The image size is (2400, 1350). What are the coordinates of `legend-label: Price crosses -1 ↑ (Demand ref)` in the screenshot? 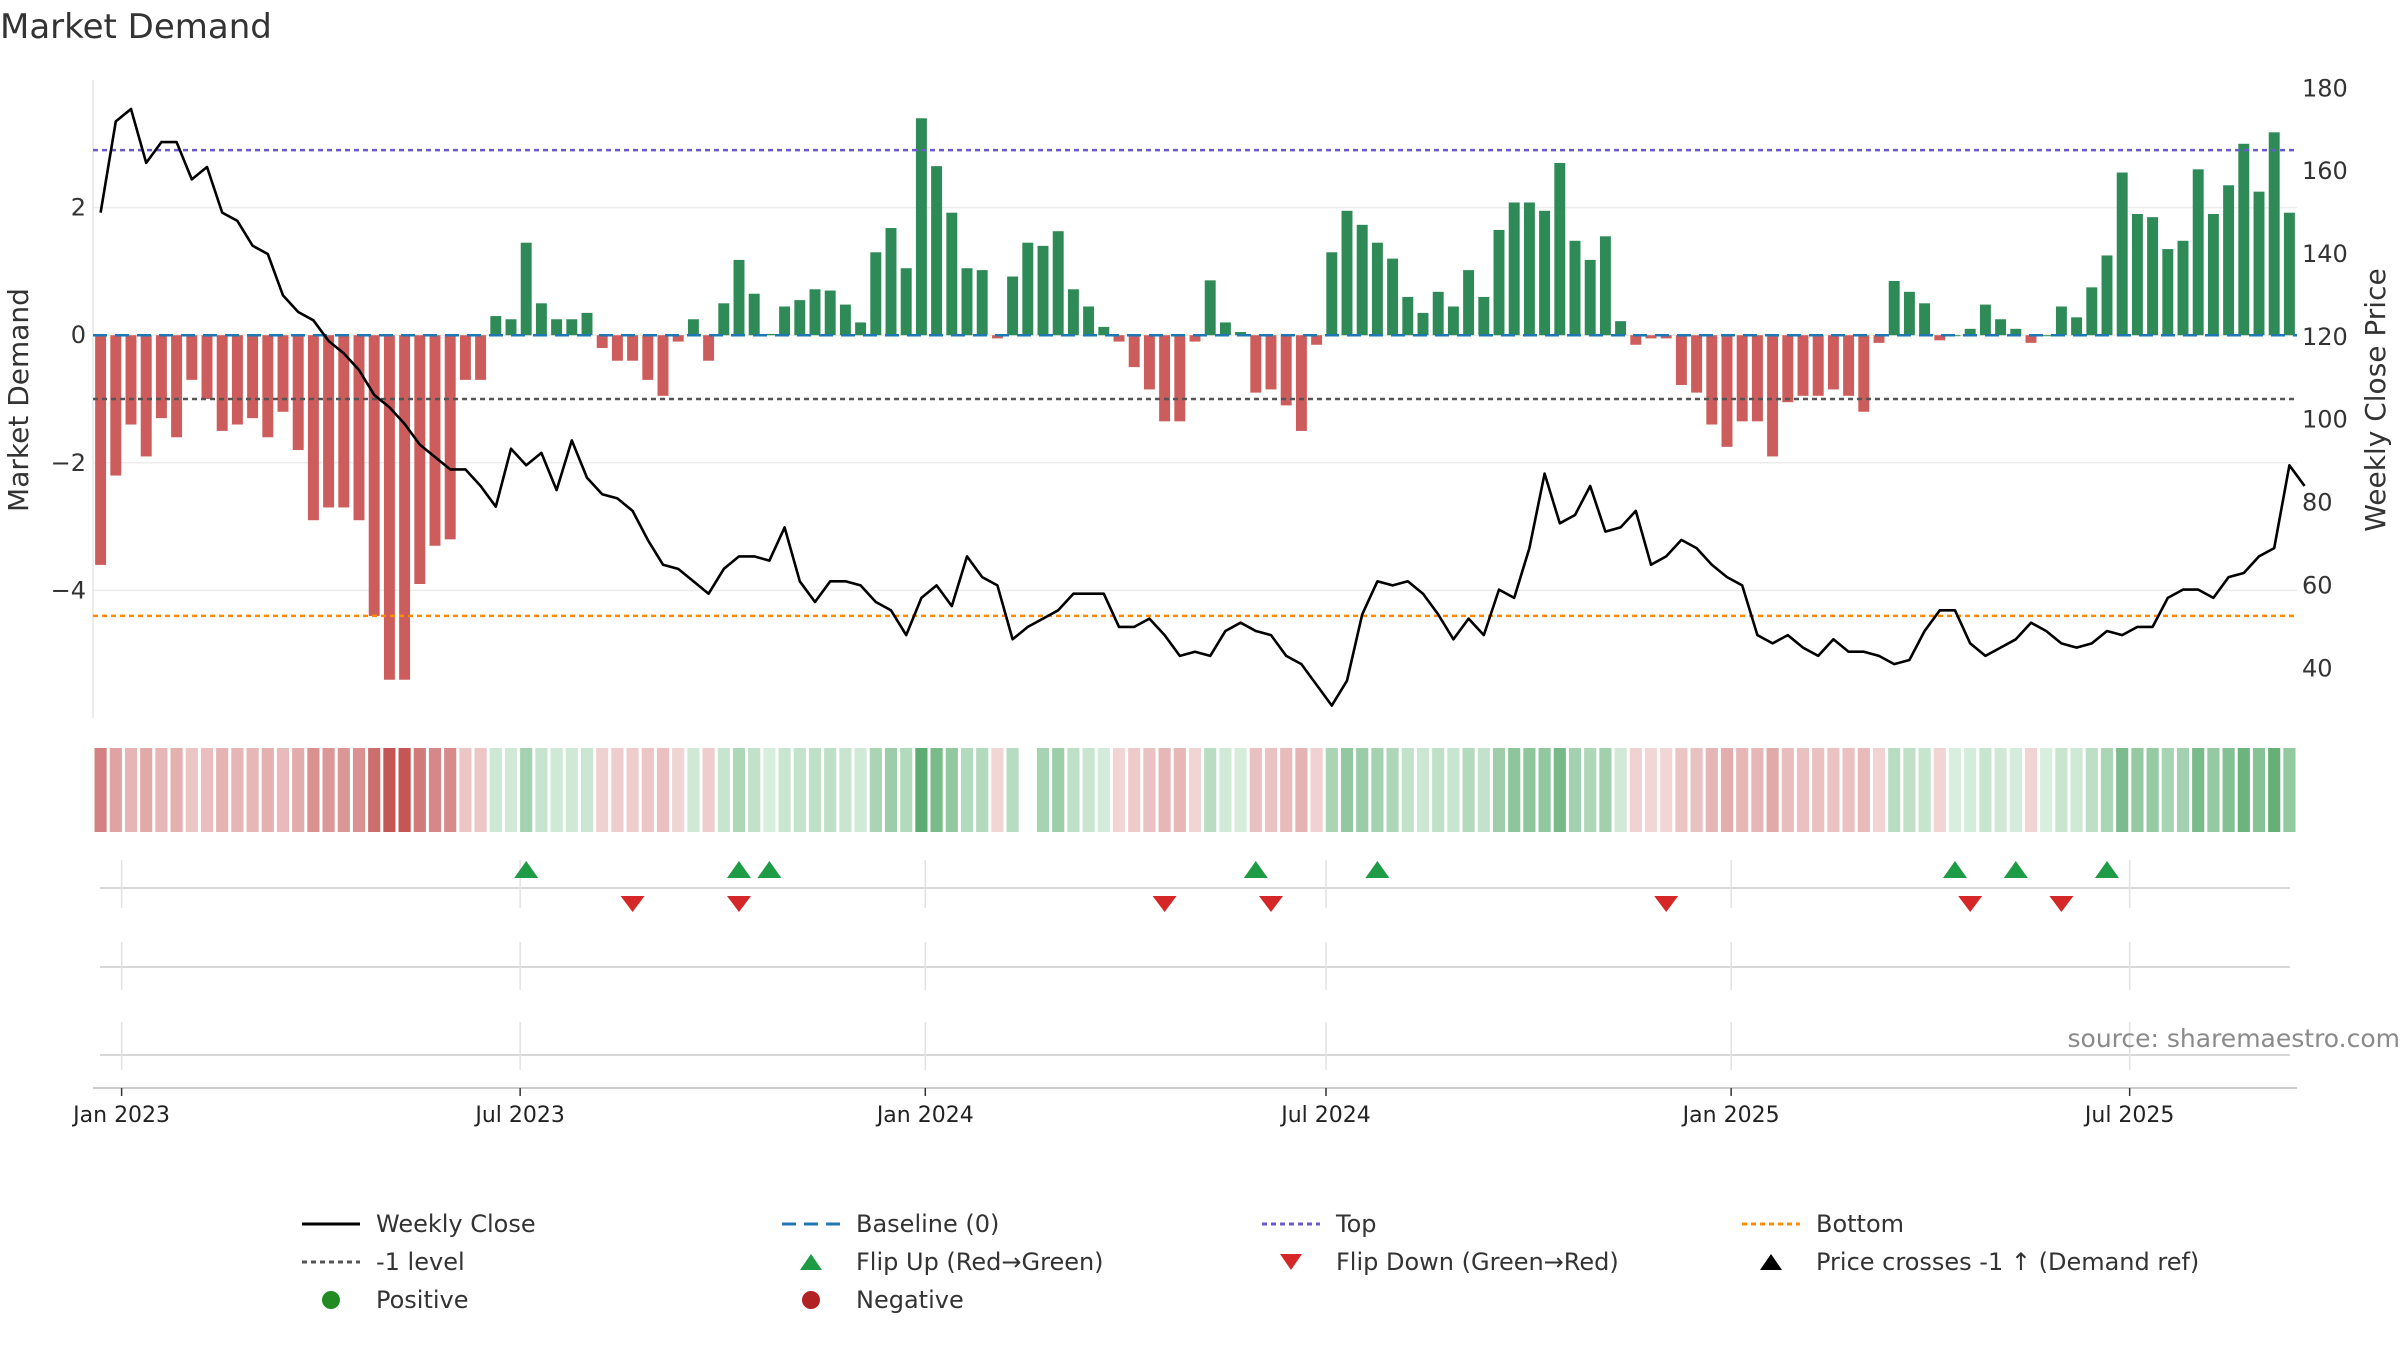 It's located at (2008, 1262).